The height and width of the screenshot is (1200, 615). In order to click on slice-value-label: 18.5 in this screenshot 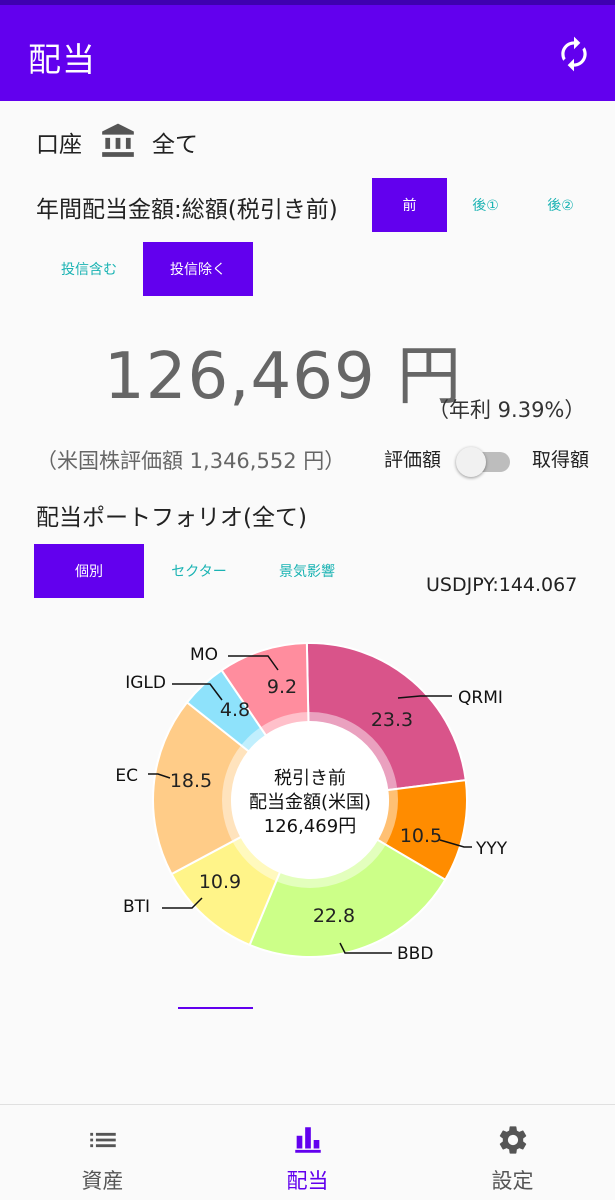, I will do `click(191, 781)`.